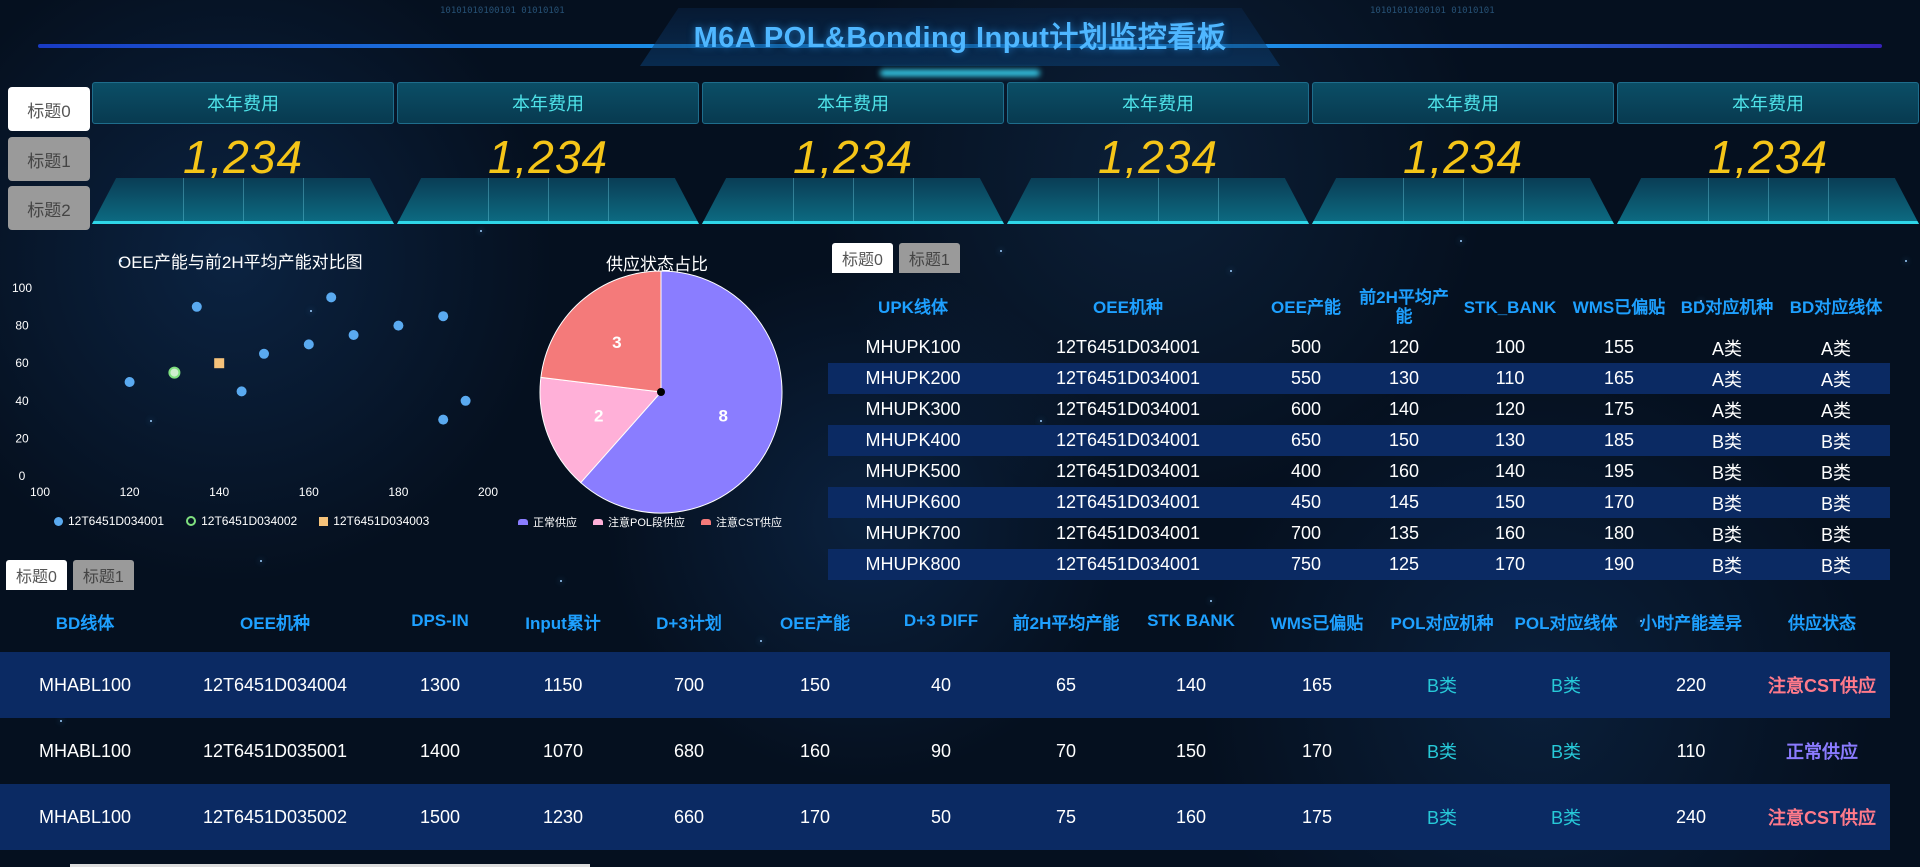  I want to click on table-row: MHUPK200 12T6451D034001 550 130 110 165 A类 A类, so click(1359, 378).